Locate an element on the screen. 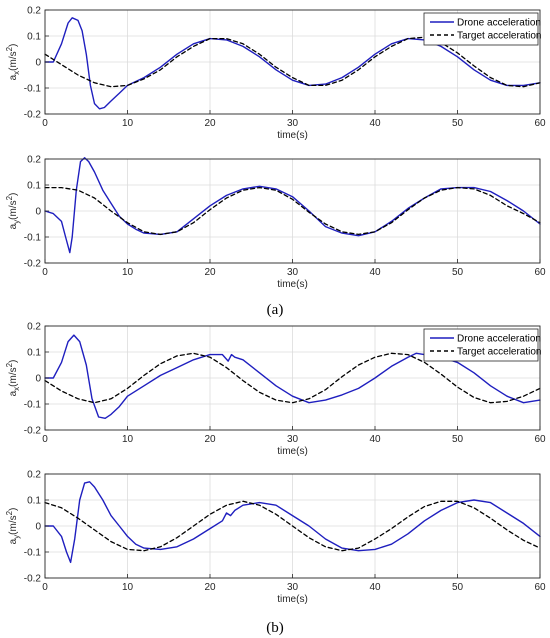  target-line-b-top is located at coordinates (292, 378).